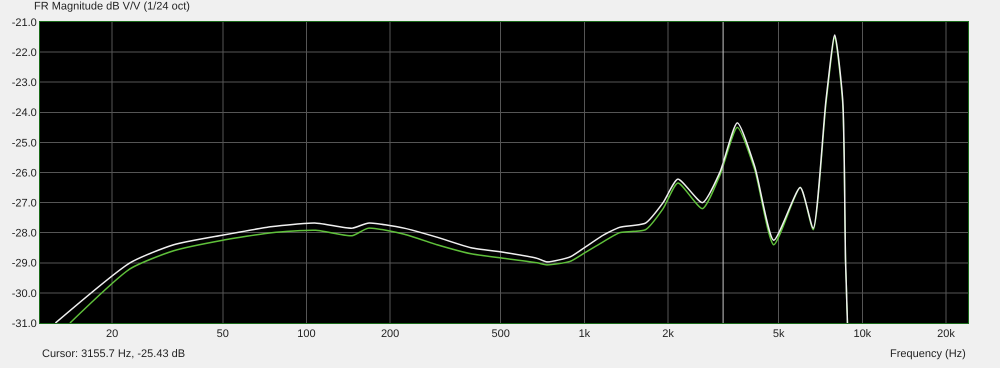 The image size is (1000, 368). I want to click on x-tick-label: 200, so click(390, 334).